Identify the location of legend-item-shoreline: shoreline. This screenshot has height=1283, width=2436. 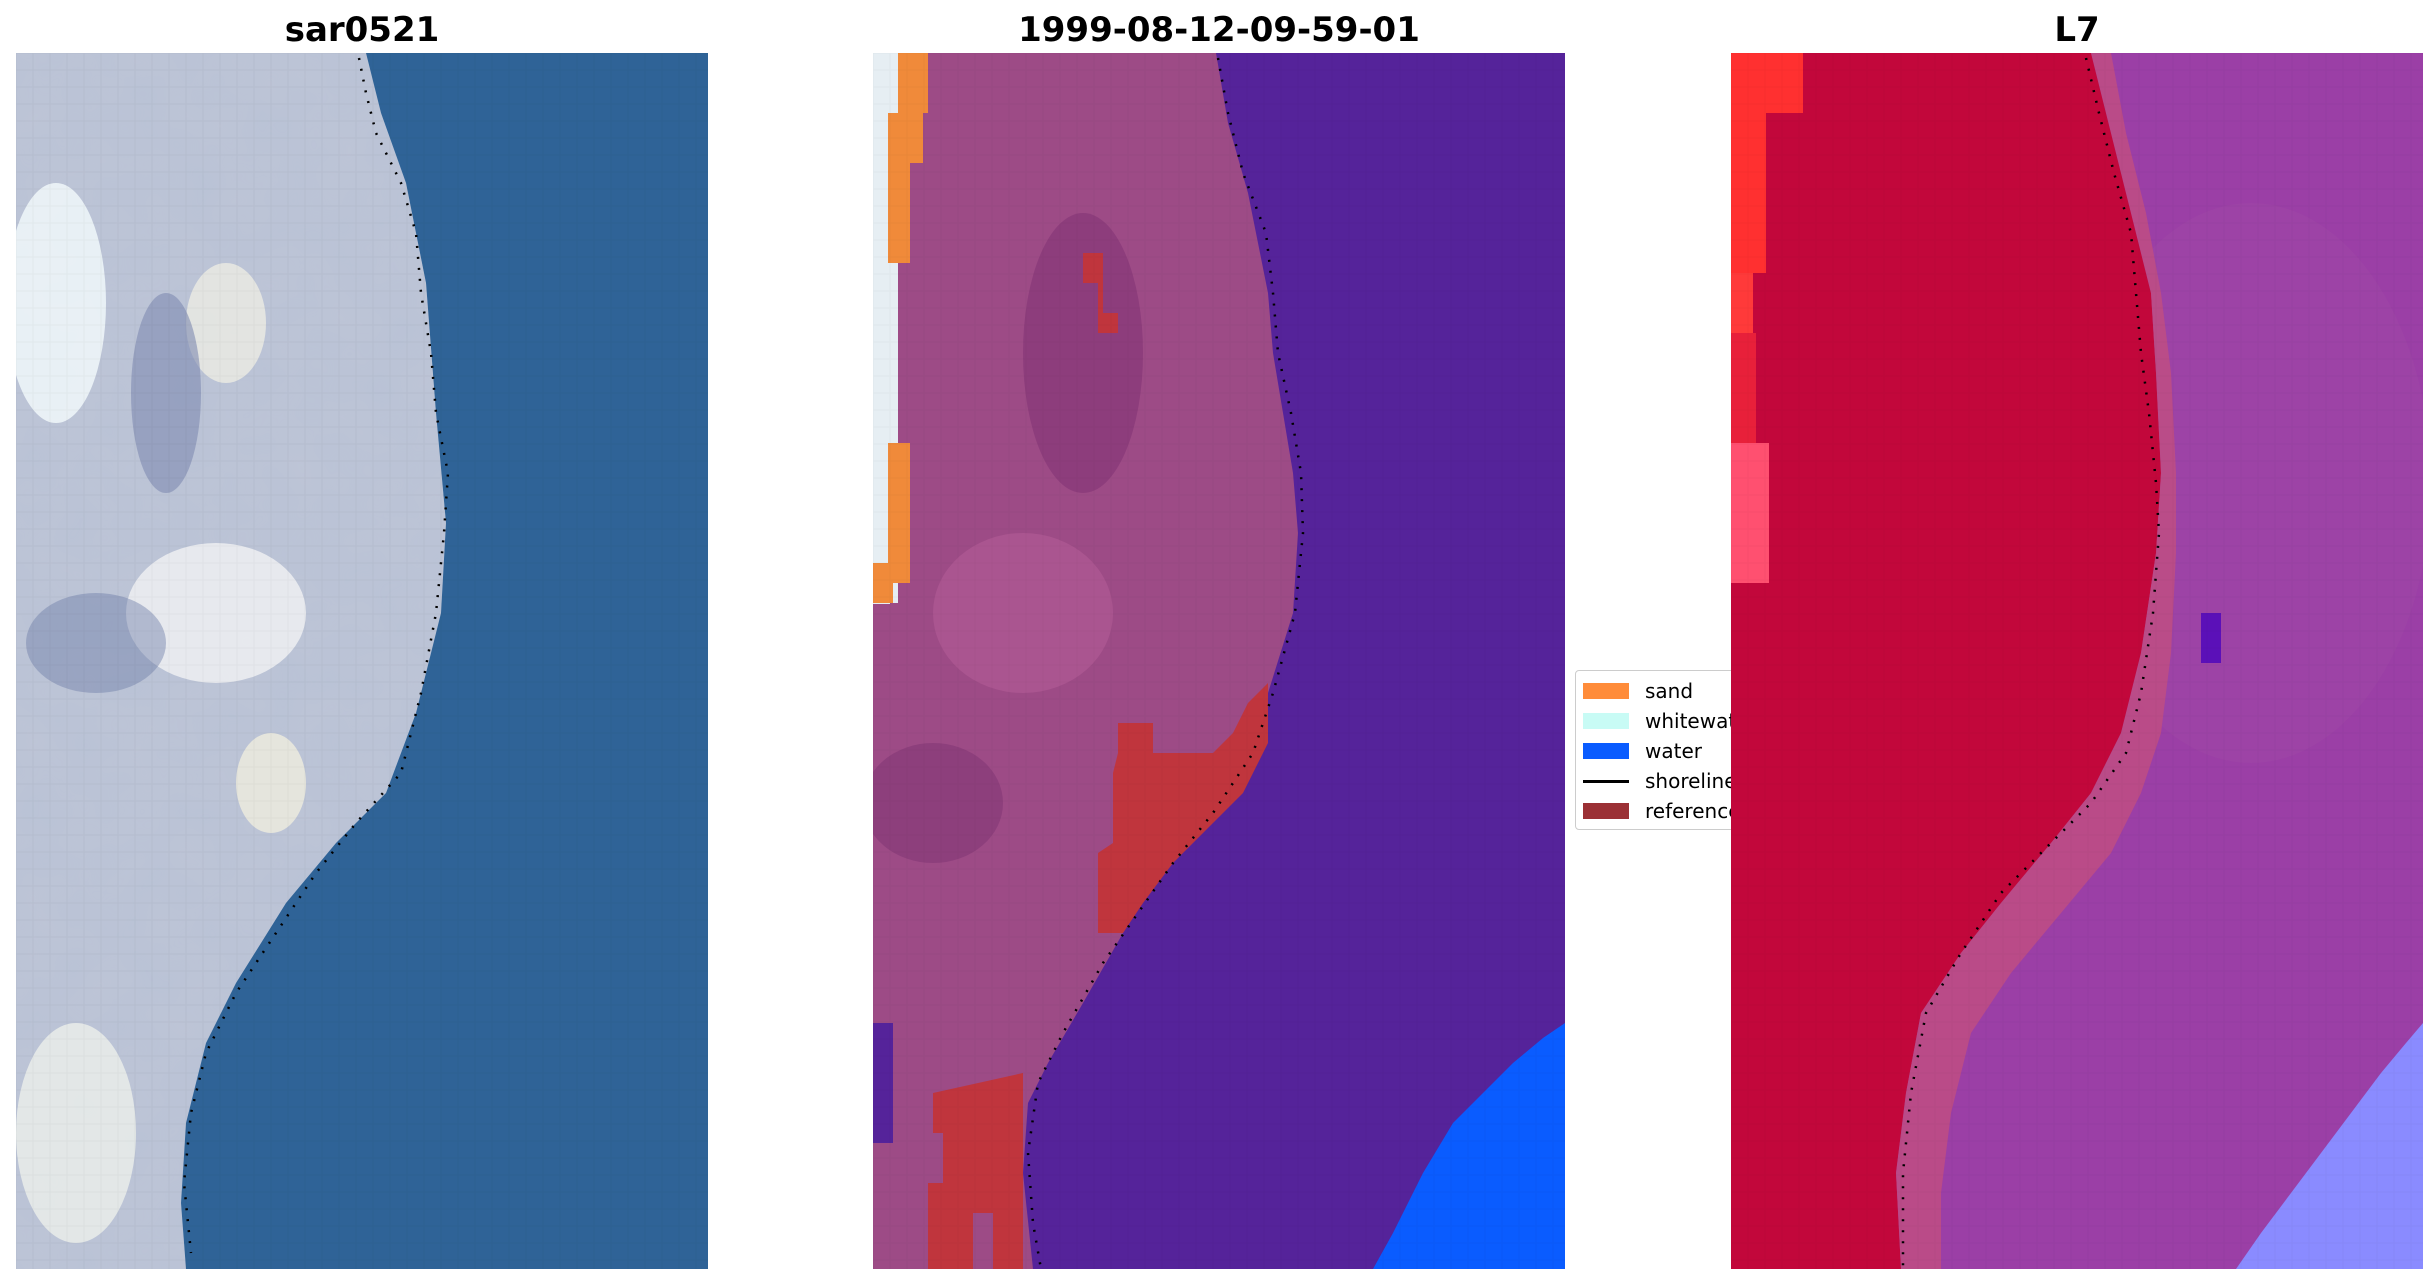
(1660, 781).